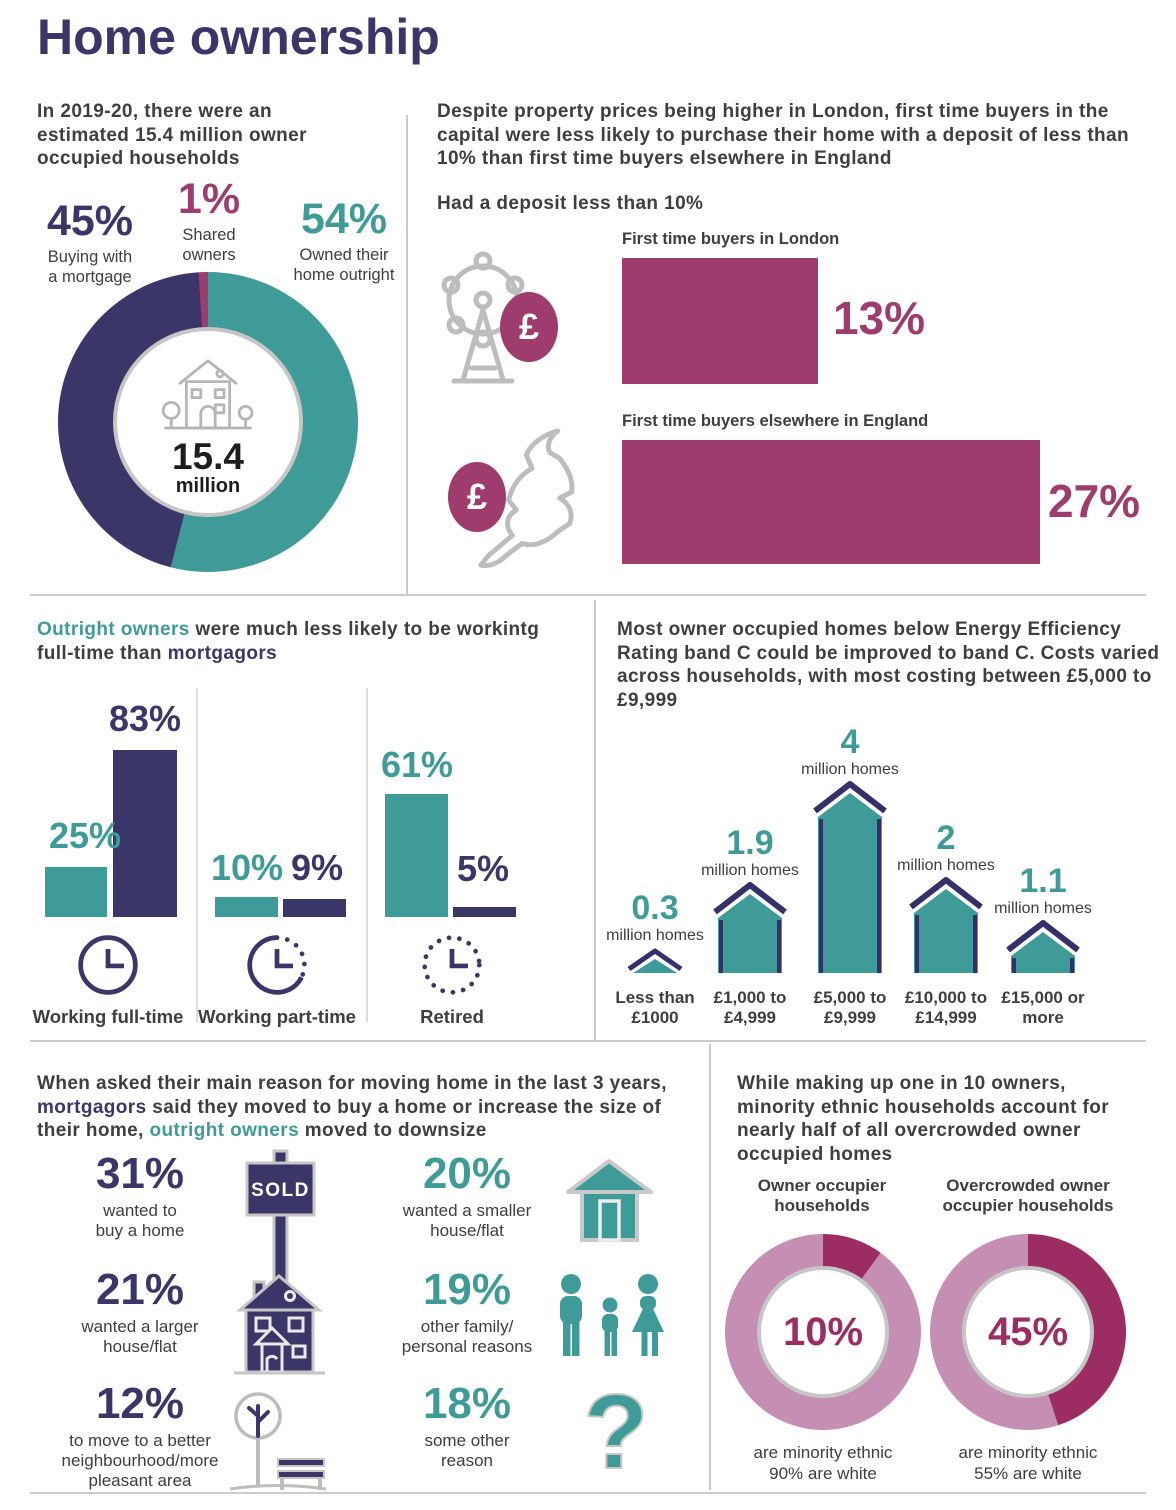  Describe the element at coordinates (750, 1007) in the screenshot. I see `band-label: £1,000 to £4,999` at that location.